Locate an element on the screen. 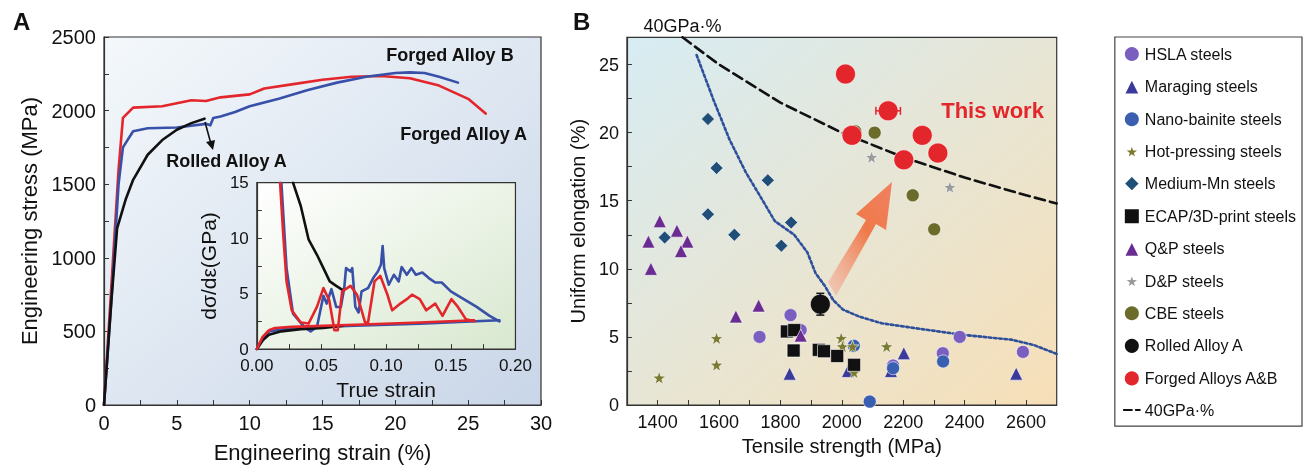 This screenshot has height=468, width=1306. legend-label: Q&P steels is located at coordinates (1184, 249).